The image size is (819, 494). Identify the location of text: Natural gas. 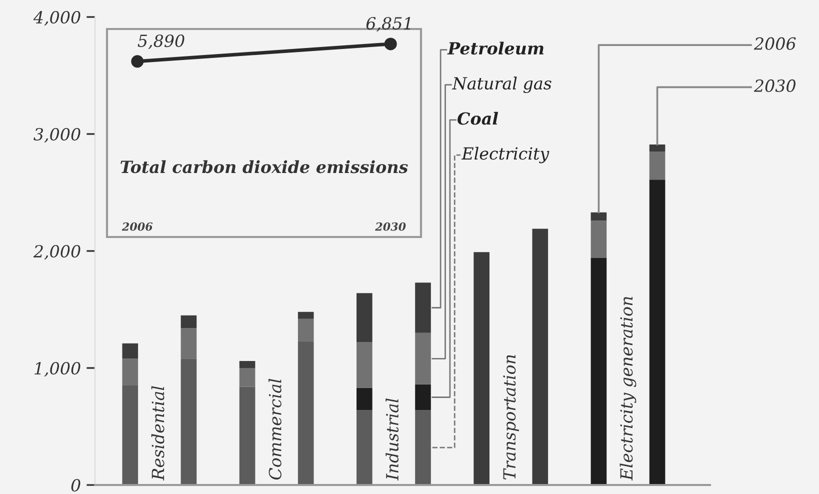
(502, 85).